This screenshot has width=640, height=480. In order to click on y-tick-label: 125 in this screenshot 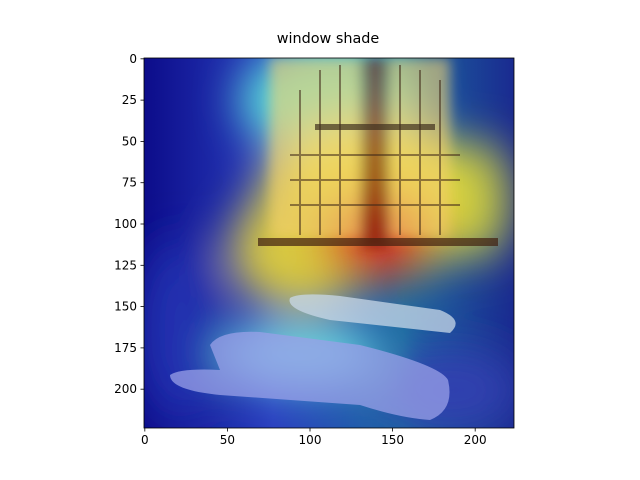, I will do `click(125, 265)`.